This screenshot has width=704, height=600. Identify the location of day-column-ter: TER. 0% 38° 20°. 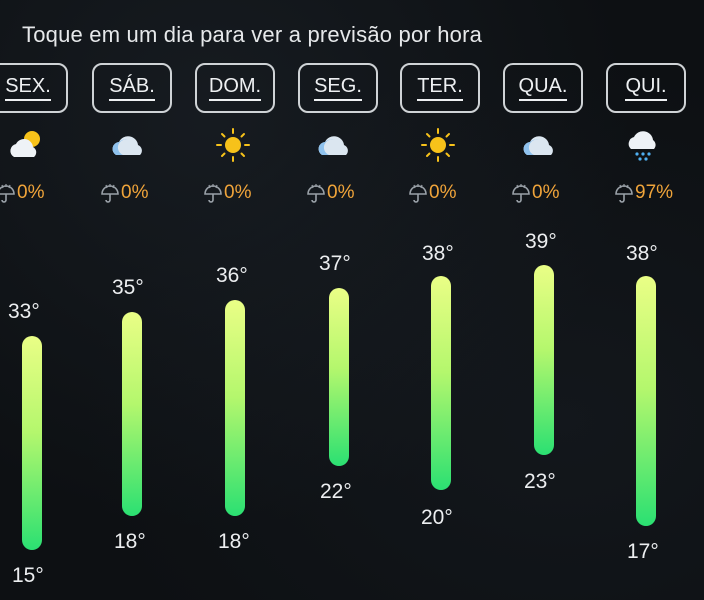
(442, 300).